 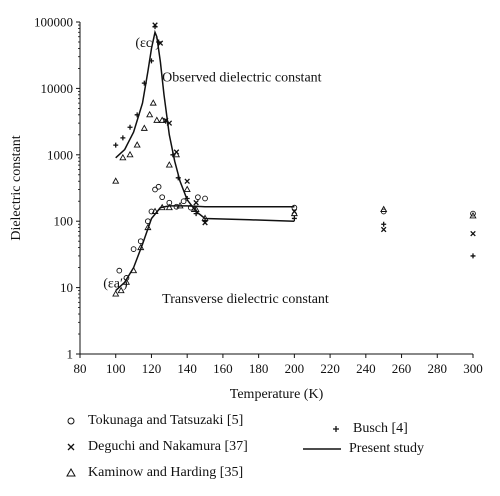 I want to click on annotation-3: (εa′), so click(x=115, y=283).